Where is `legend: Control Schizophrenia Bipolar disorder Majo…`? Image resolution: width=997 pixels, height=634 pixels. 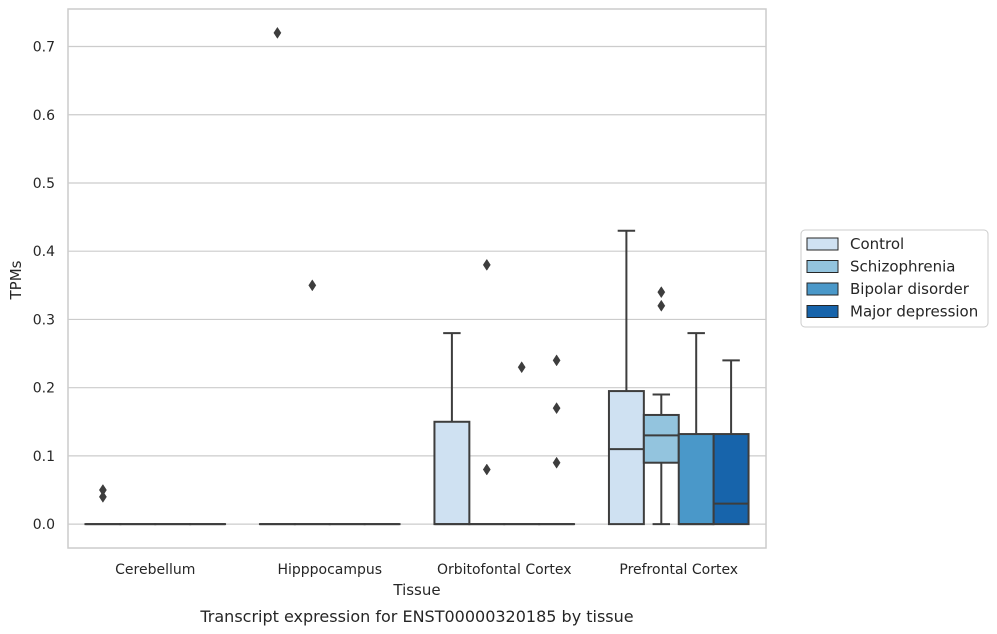
legend: Control Schizophrenia Bipolar disorder Majo… is located at coordinates (894, 278).